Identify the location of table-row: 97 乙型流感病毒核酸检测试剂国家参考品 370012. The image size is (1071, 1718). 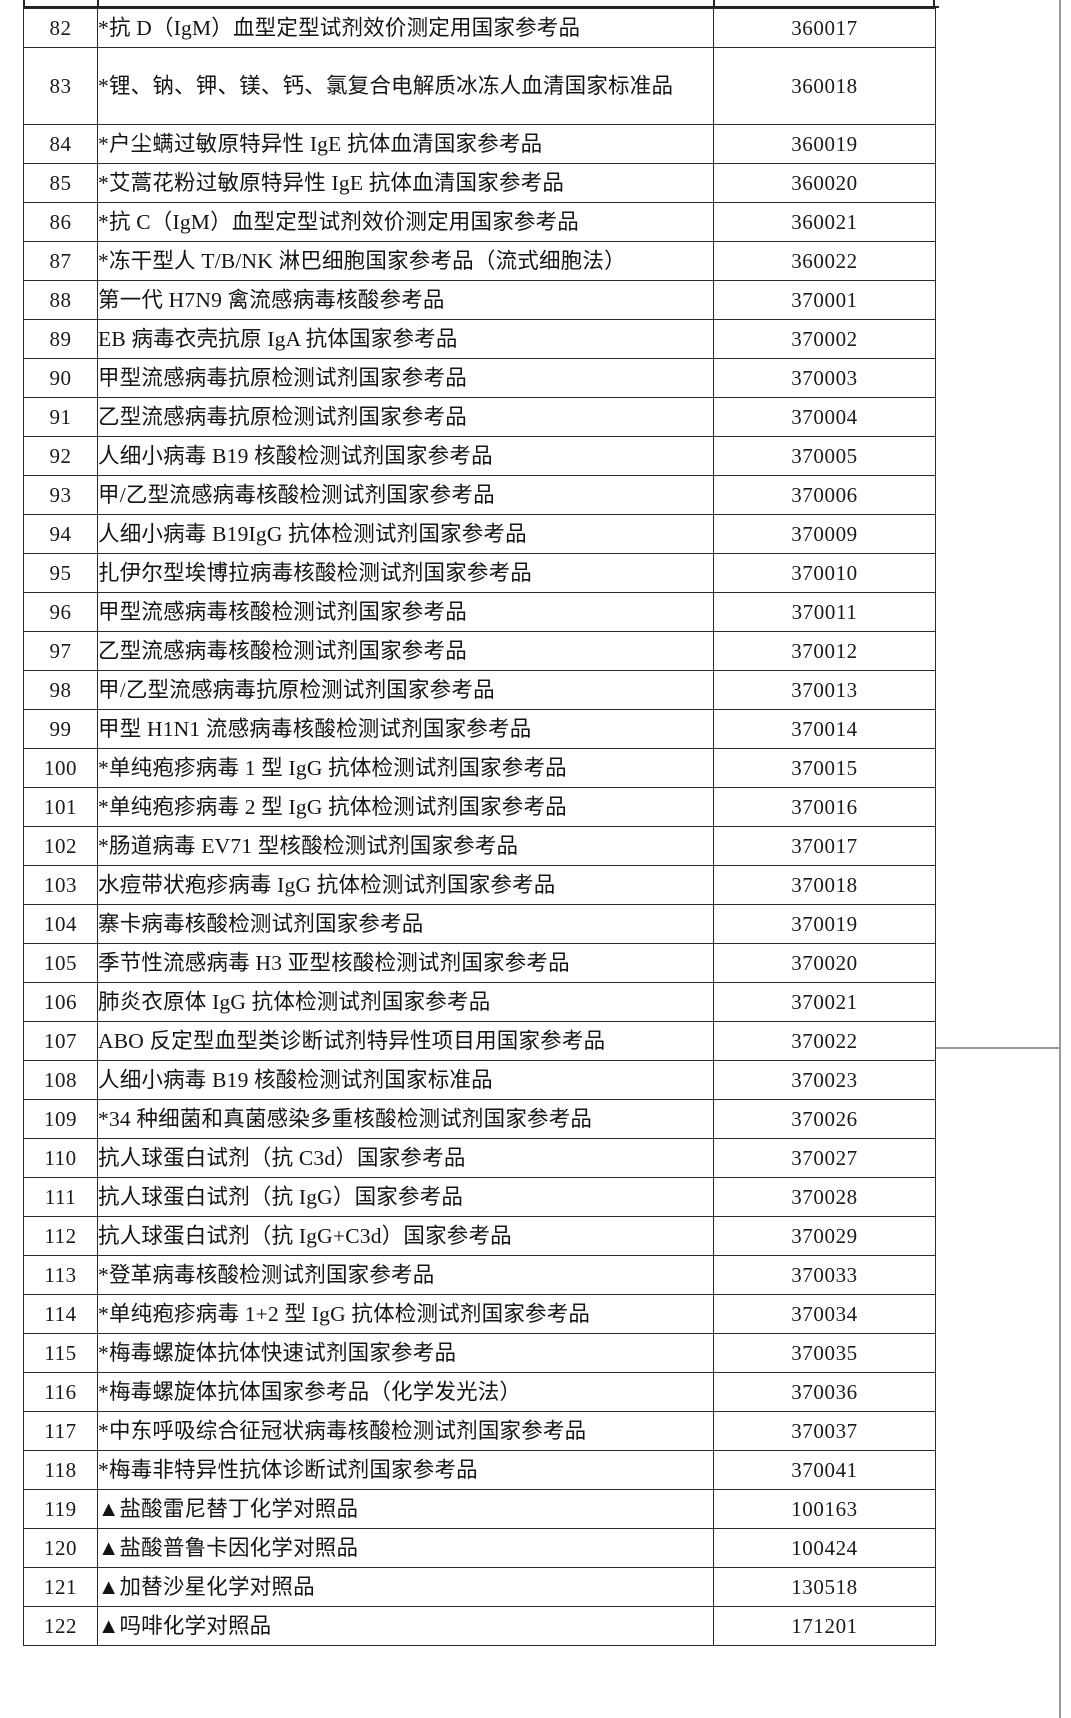
(479, 651).